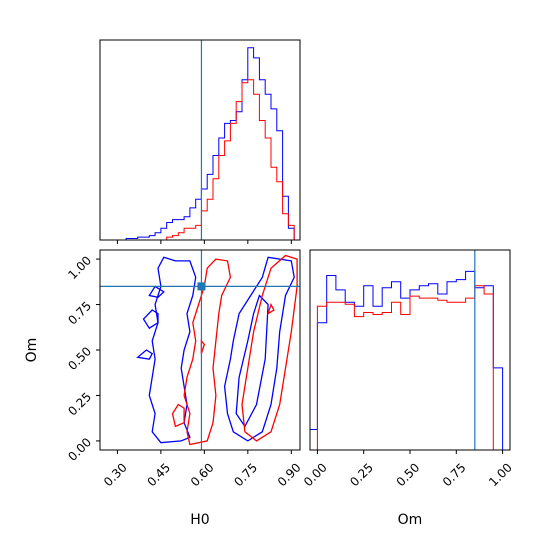 This screenshot has height=555, width=550. I want to click on contour-xlabel: H0, so click(199, 520).